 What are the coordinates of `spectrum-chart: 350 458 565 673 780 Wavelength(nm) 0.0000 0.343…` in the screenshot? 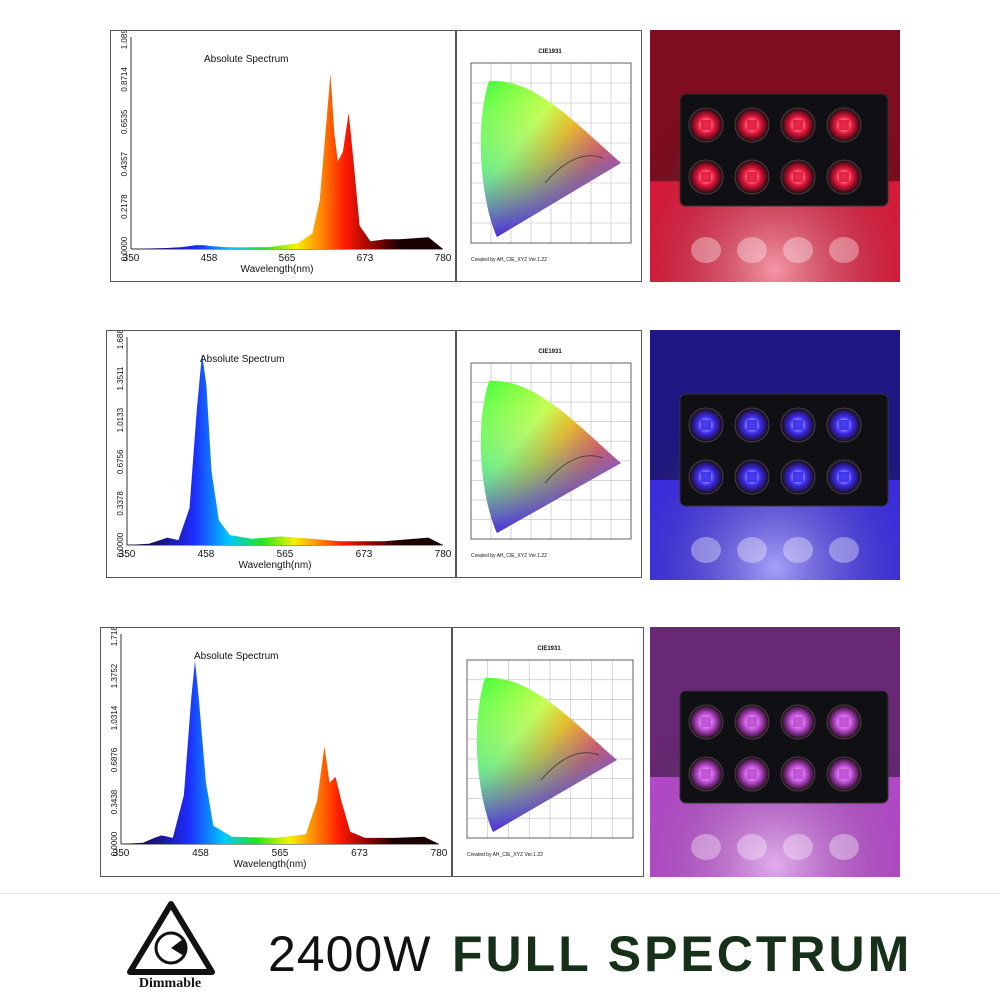 It's located at (276, 752).